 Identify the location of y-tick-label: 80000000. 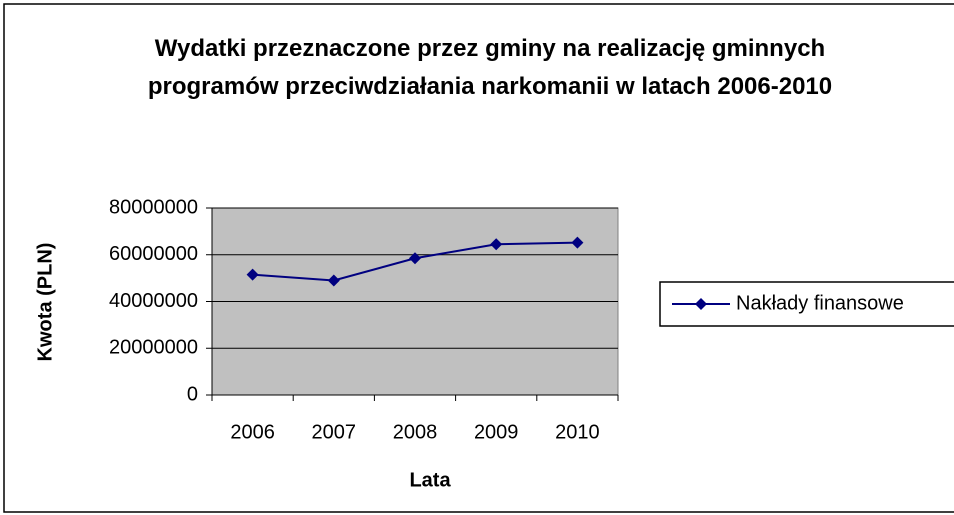
(153, 207).